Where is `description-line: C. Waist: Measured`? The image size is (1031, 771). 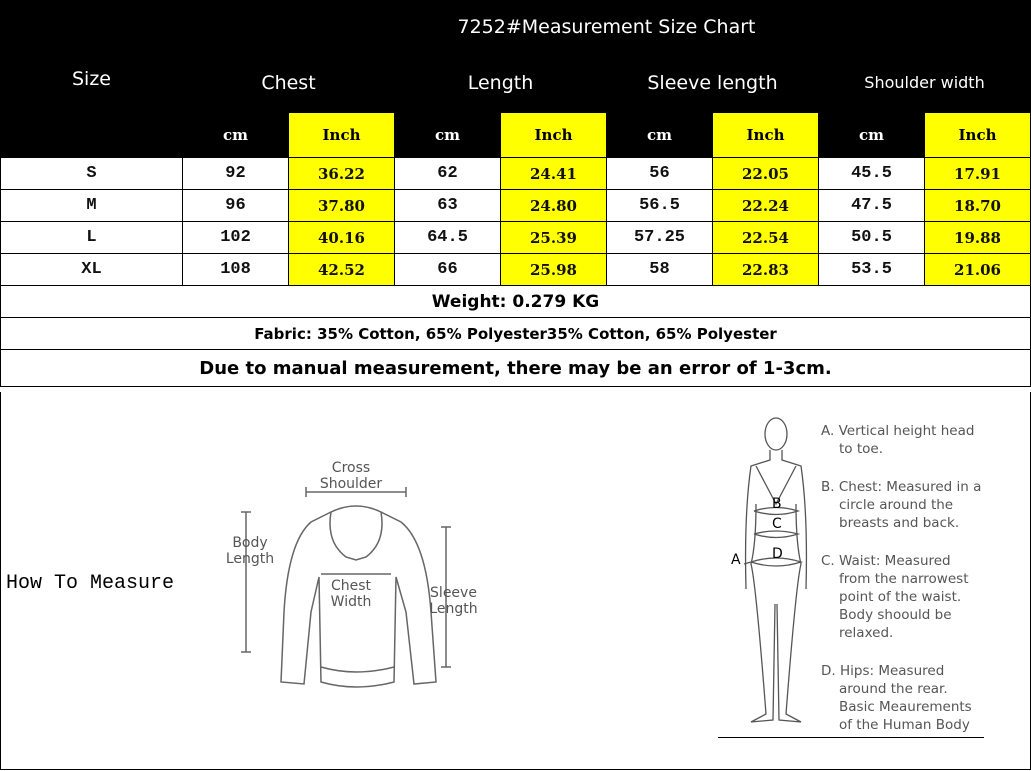 description-line: C. Waist: Measured is located at coordinates (886, 561).